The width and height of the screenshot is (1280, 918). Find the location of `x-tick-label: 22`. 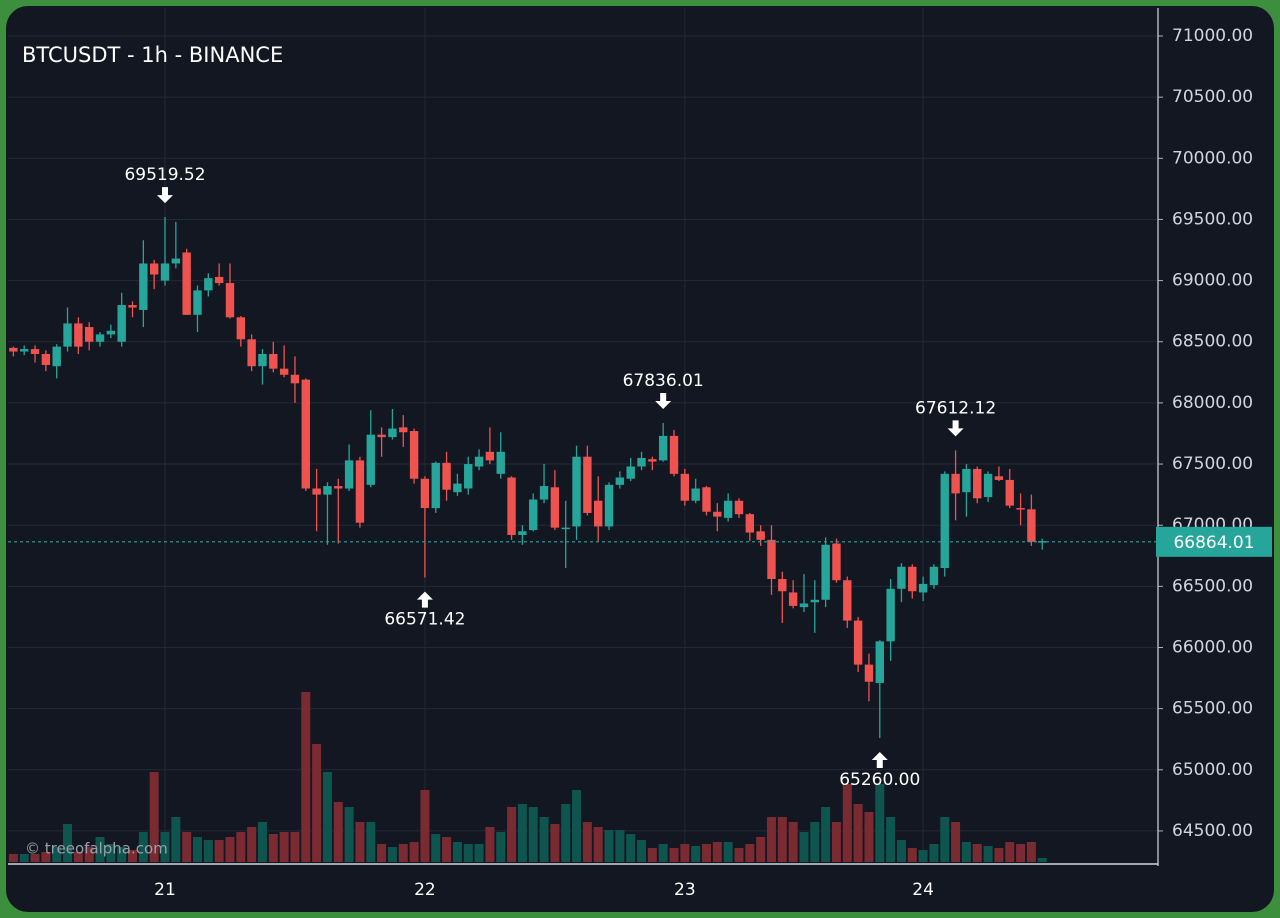

x-tick-label: 22 is located at coordinates (425, 890).